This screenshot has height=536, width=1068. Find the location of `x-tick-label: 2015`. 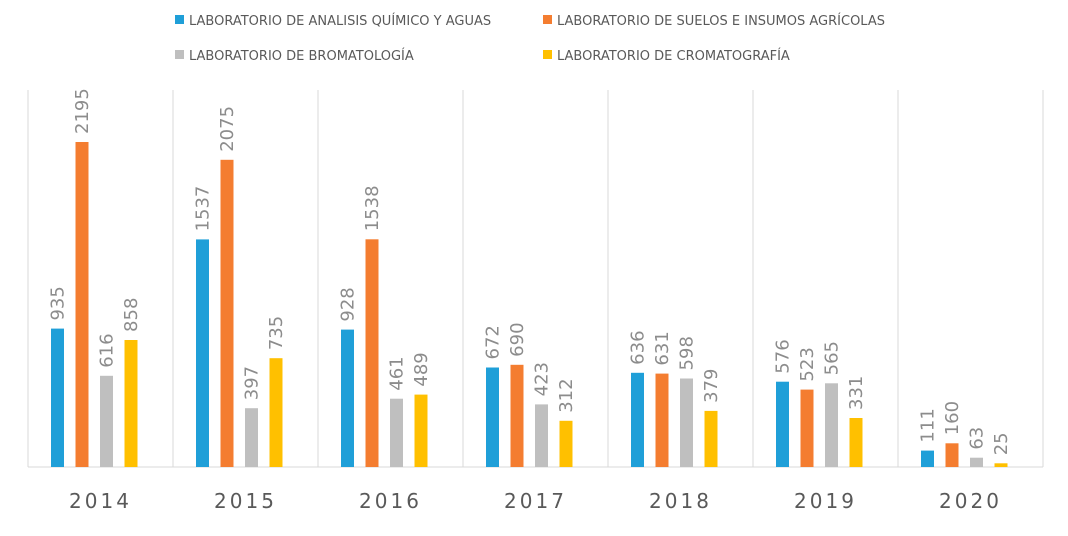

x-tick-label: 2015 is located at coordinates (245, 501).